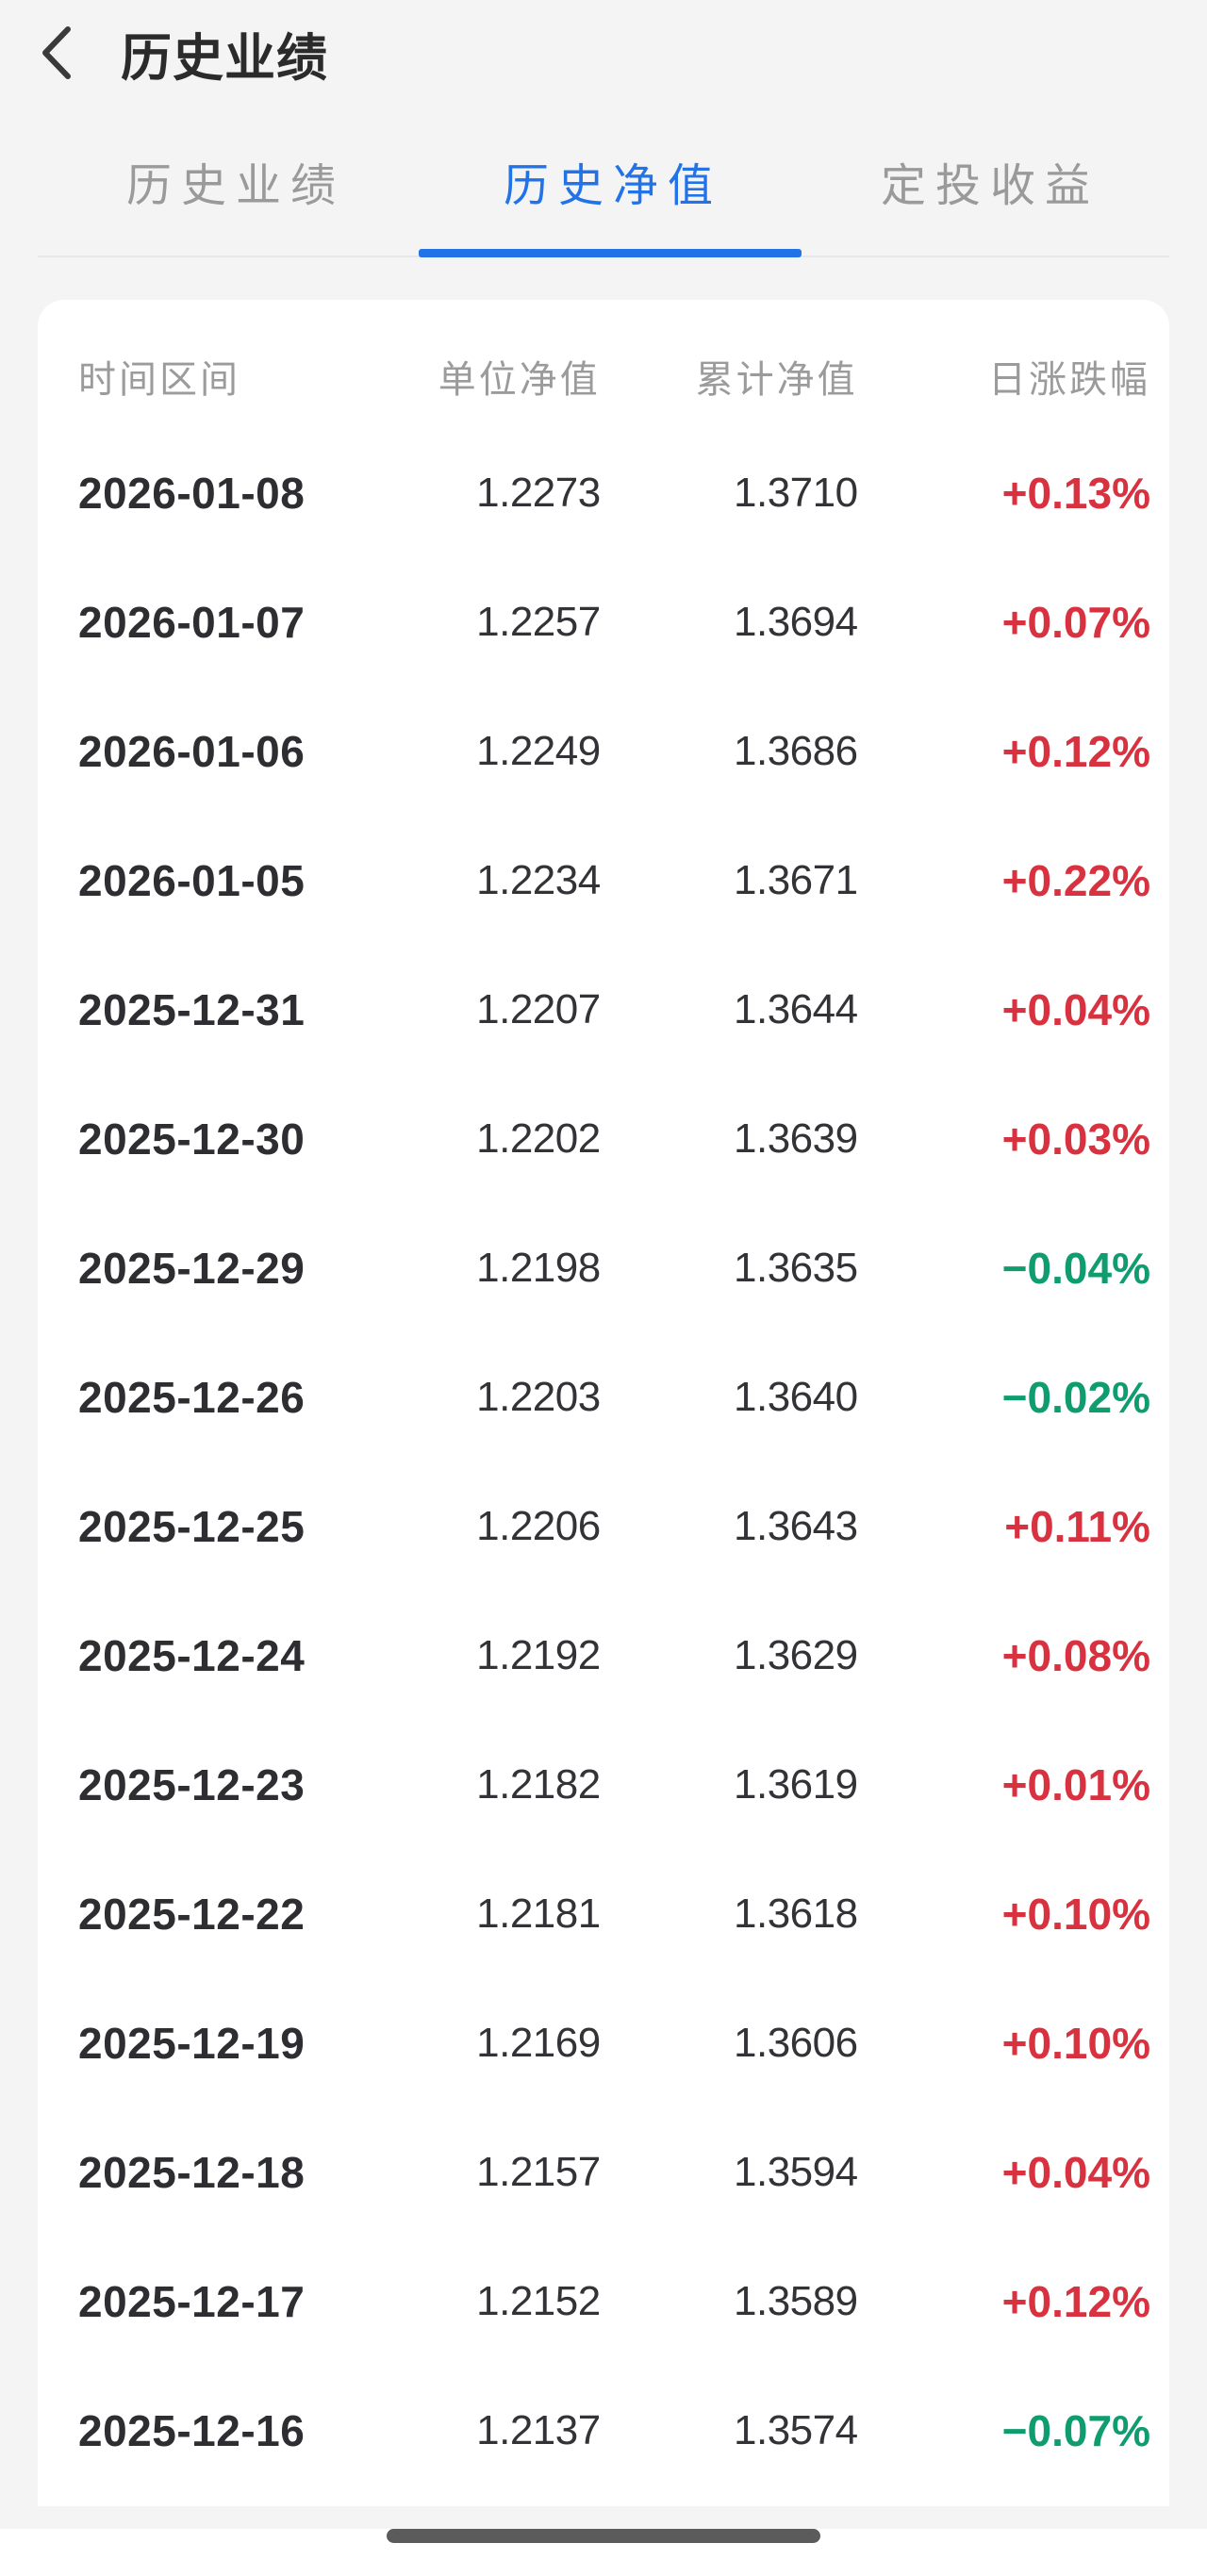 The width and height of the screenshot is (1207, 2576). Describe the element at coordinates (796, 2171) in the screenshot. I see `cell-cum-nav: 1.3594` at that location.